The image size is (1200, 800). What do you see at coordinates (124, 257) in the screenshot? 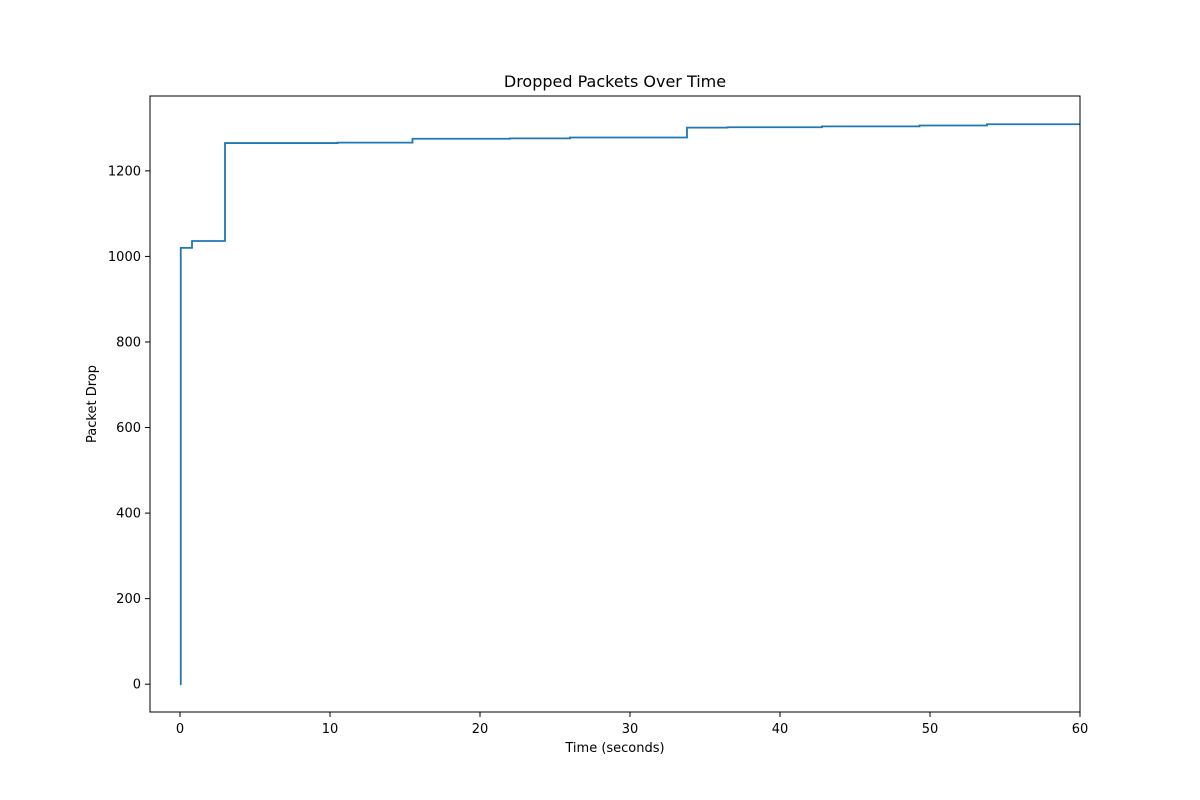
I see `y-tick-label: 1000` at bounding box center [124, 257].